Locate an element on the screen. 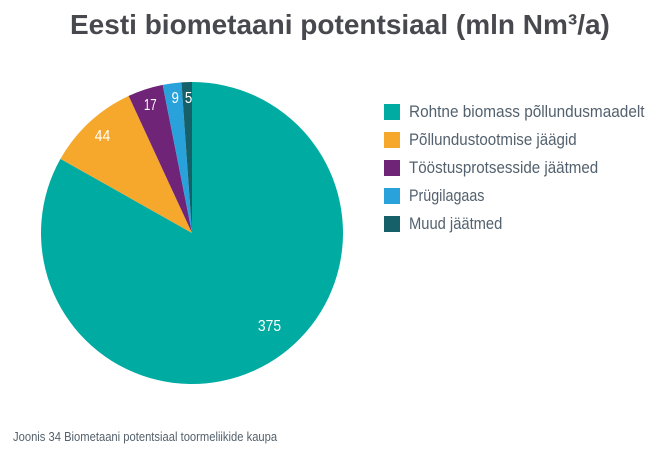 Image resolution: width=650 pixels, height=449 pixels. svg-text: 375 is located at coordinates (269, 326).